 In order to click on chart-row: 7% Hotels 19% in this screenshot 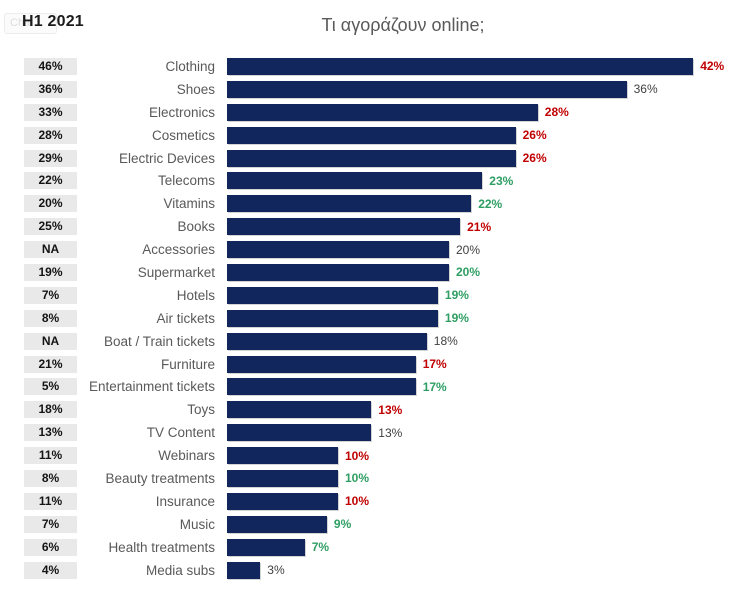, I will do `click(371, 295)`.